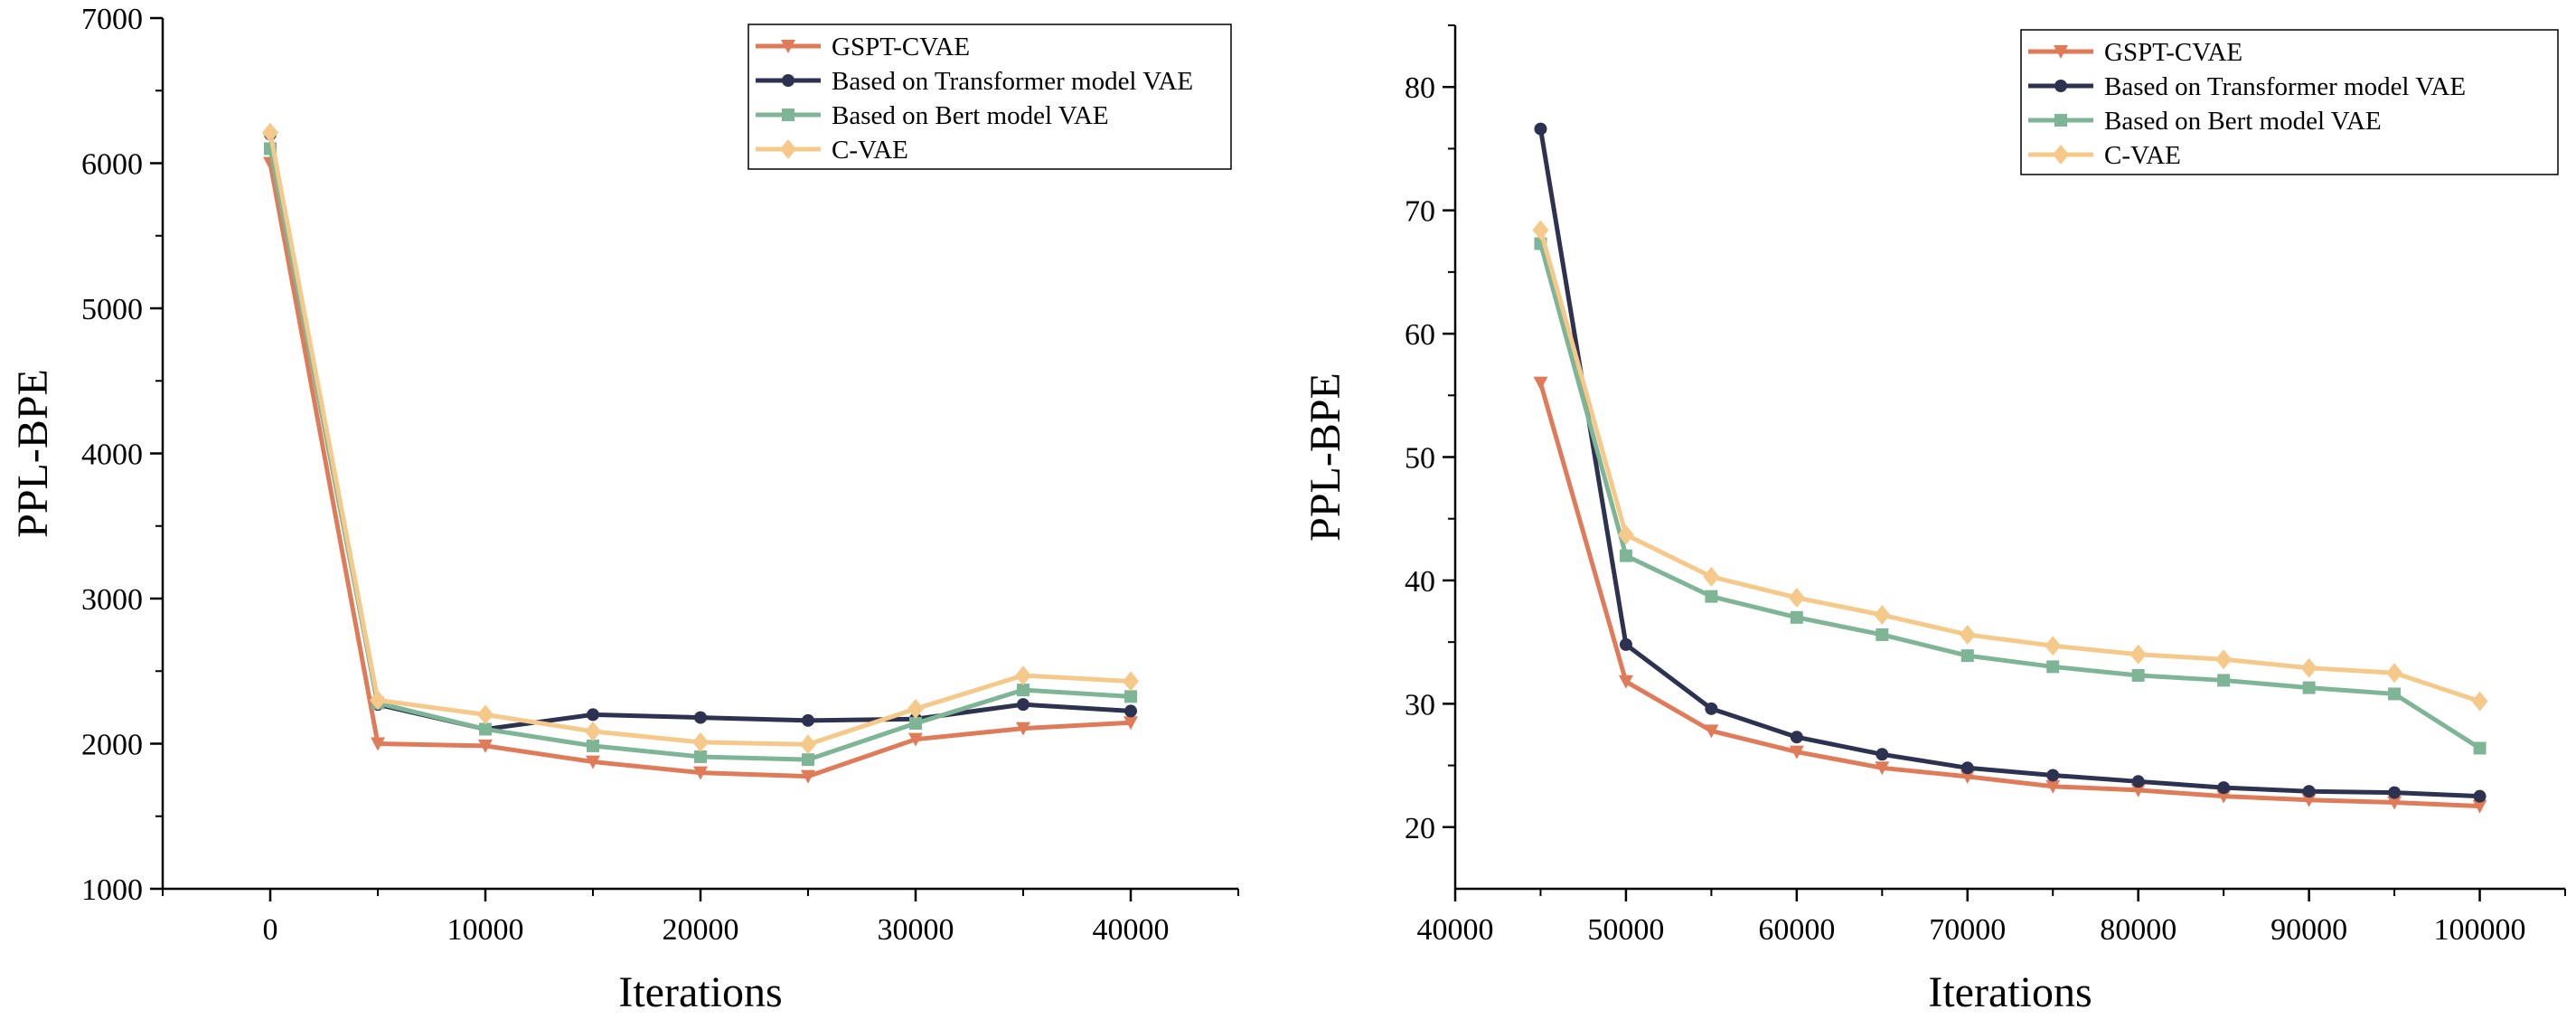  I want to click on y-tick-label: 20, so click(1420, 828).